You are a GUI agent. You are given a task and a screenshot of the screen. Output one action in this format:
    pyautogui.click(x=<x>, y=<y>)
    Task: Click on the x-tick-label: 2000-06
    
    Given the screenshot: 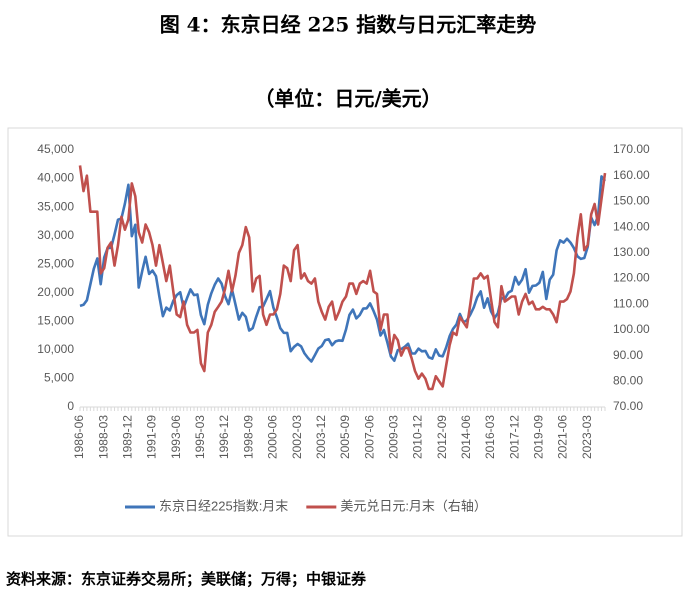 What is the action you would take?
    pyautogui.click(x=273, y=437)
    